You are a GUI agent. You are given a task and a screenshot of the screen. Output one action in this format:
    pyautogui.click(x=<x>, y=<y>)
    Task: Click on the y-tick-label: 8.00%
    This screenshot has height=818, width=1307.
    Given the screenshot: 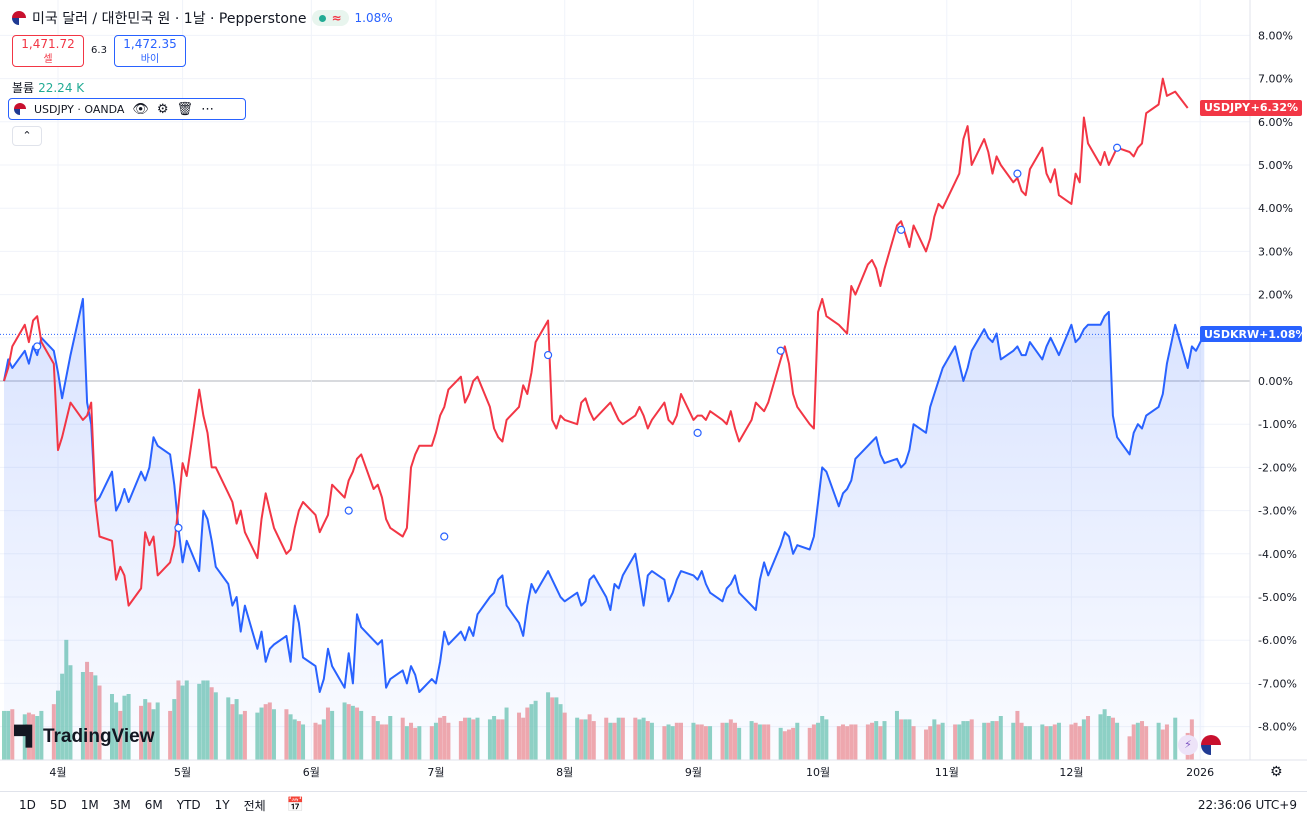 What is the action you would take?
    pyautogui.click(x=1275, y=35)
    